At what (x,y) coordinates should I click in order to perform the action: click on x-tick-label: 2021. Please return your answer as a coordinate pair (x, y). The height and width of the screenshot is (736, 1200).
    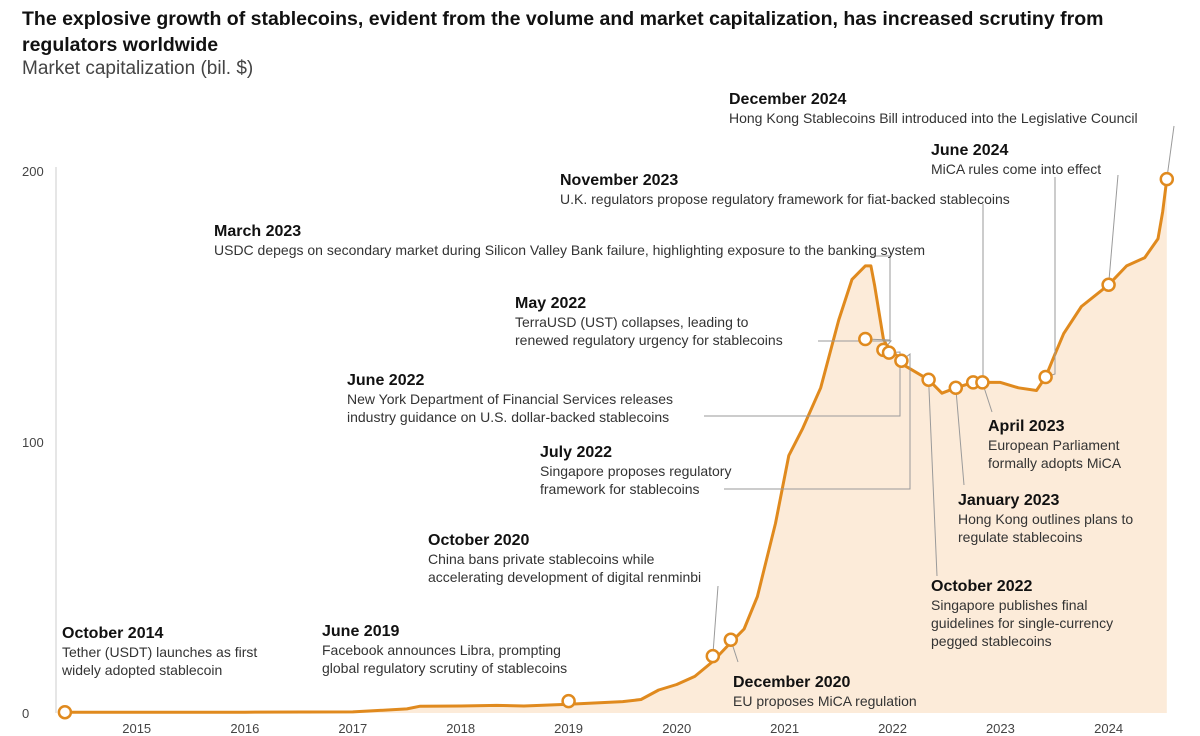
    Looking at the image, I should click on (784, 728).